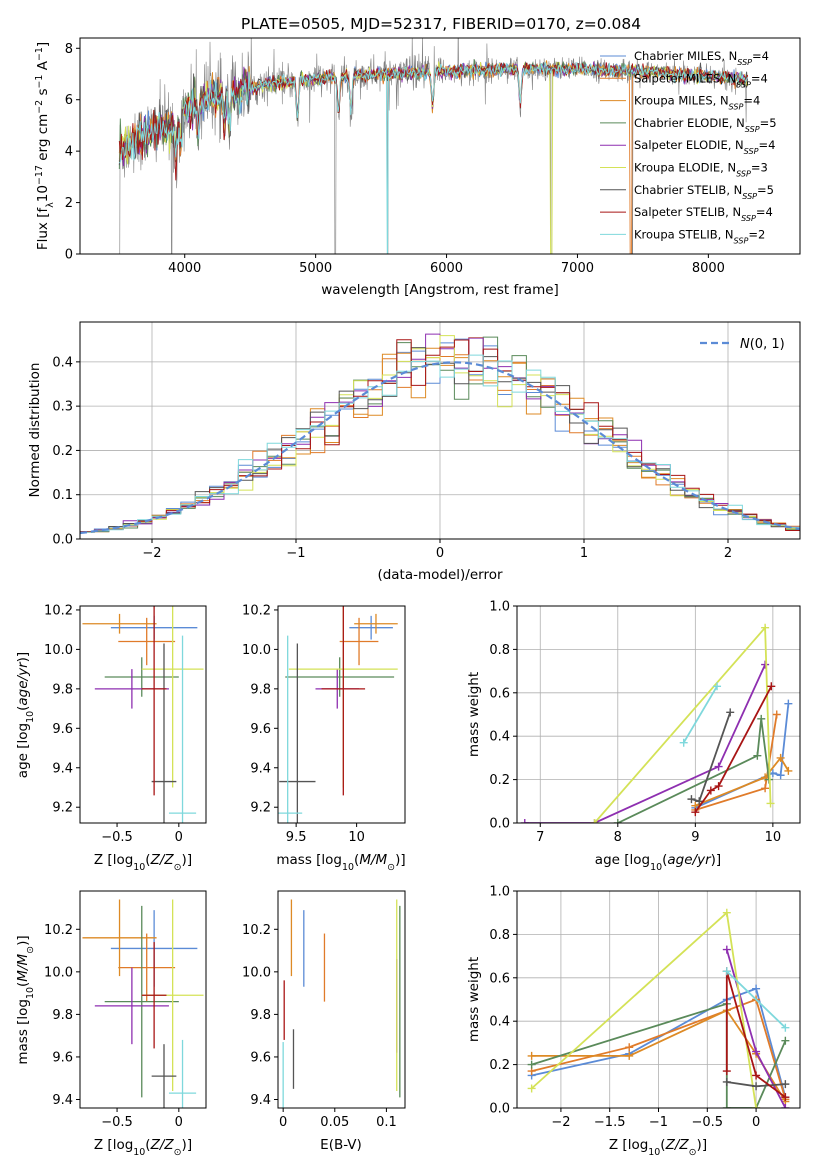  I want to click on y-axis-label: Flux [fλ10−17 erg cm−2 s−1 A−1], so click(45, 146).